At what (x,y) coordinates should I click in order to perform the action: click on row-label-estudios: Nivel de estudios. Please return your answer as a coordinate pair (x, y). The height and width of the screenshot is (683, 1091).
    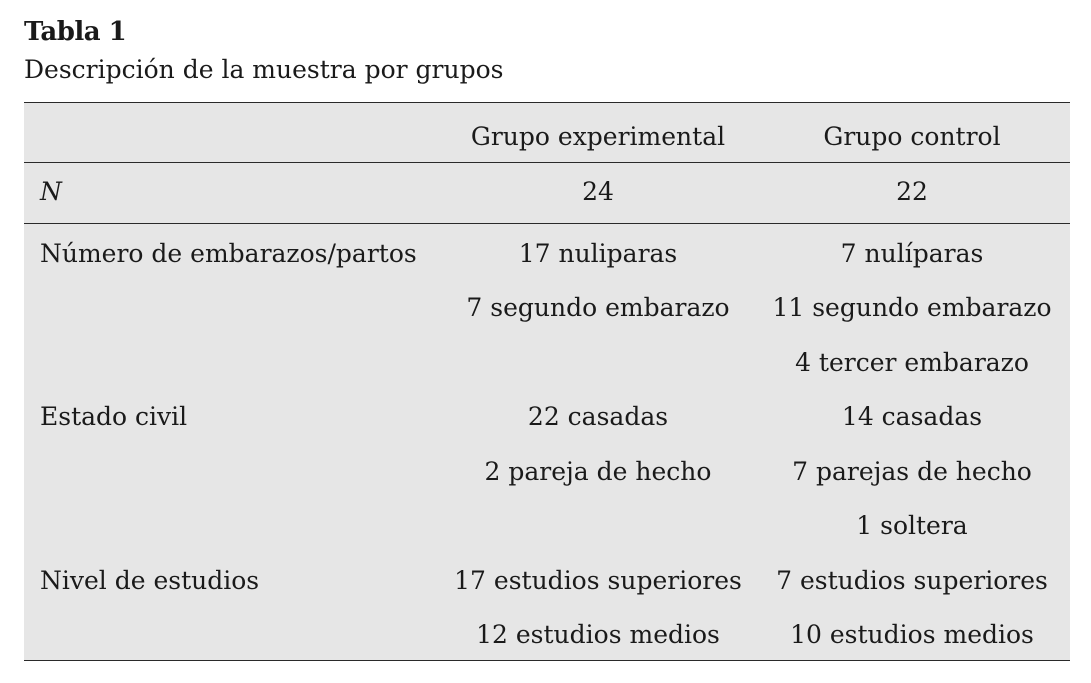
    Looking at the image, I should click on (150, 580).